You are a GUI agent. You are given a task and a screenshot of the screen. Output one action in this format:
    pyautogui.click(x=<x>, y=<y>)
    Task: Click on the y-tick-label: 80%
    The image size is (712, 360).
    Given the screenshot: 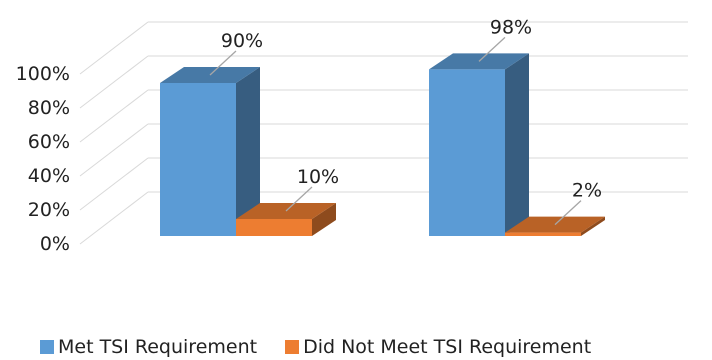 What is the action you would take?
    pyautogui.click(x=49, y=108)
    